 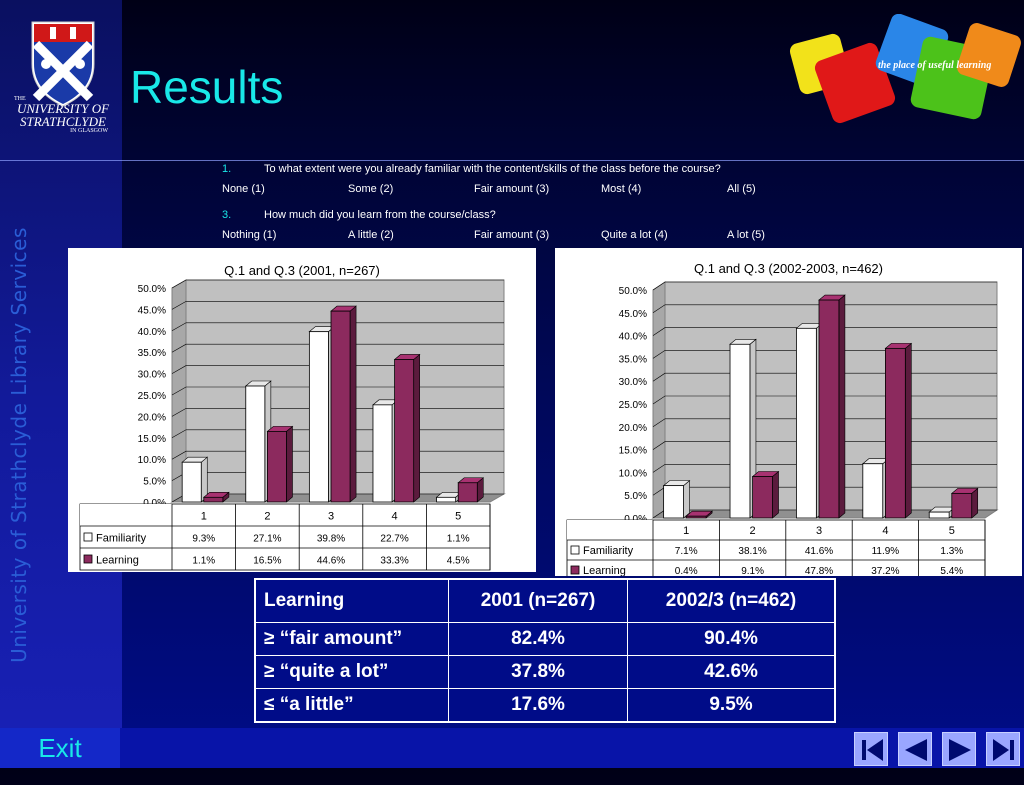 I want to click on y-tick-label: 0.0%, so click(x=154, y=503).